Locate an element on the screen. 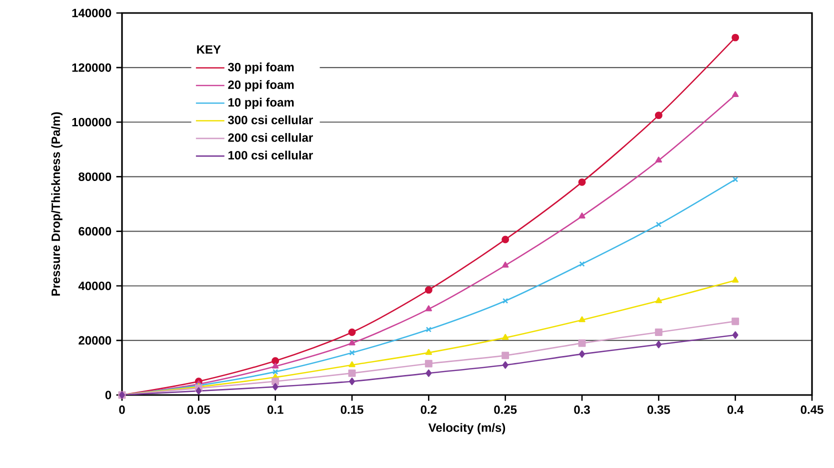 This screenshot has width=834, height=468. x-tick-label: 0.4 is located at coordinates (735, 409).